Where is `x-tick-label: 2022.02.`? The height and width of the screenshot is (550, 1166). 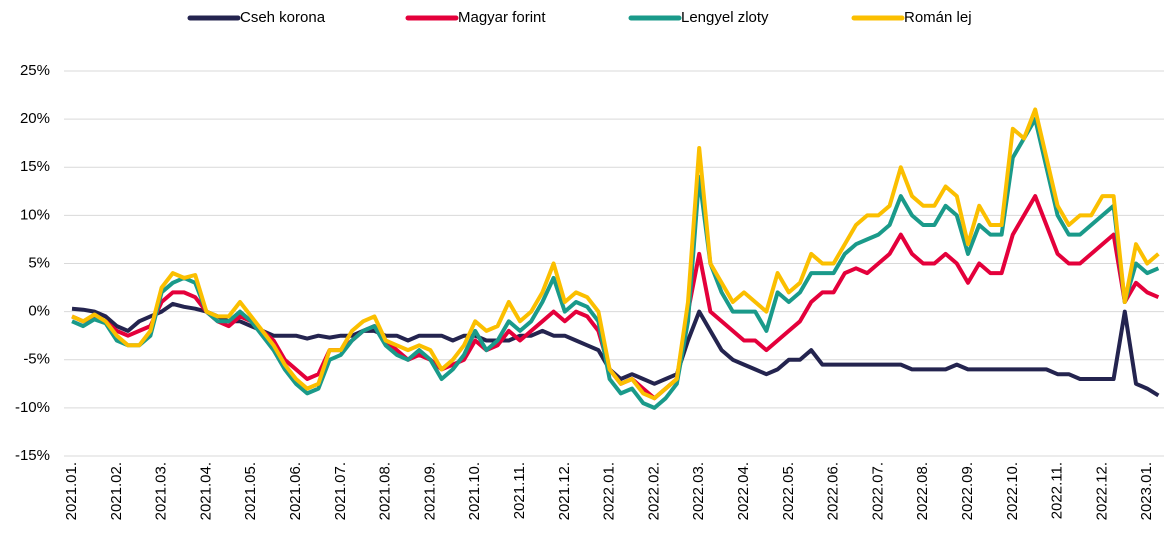
x-tick-label: 2022.02. is located at coordinates (653, 491).